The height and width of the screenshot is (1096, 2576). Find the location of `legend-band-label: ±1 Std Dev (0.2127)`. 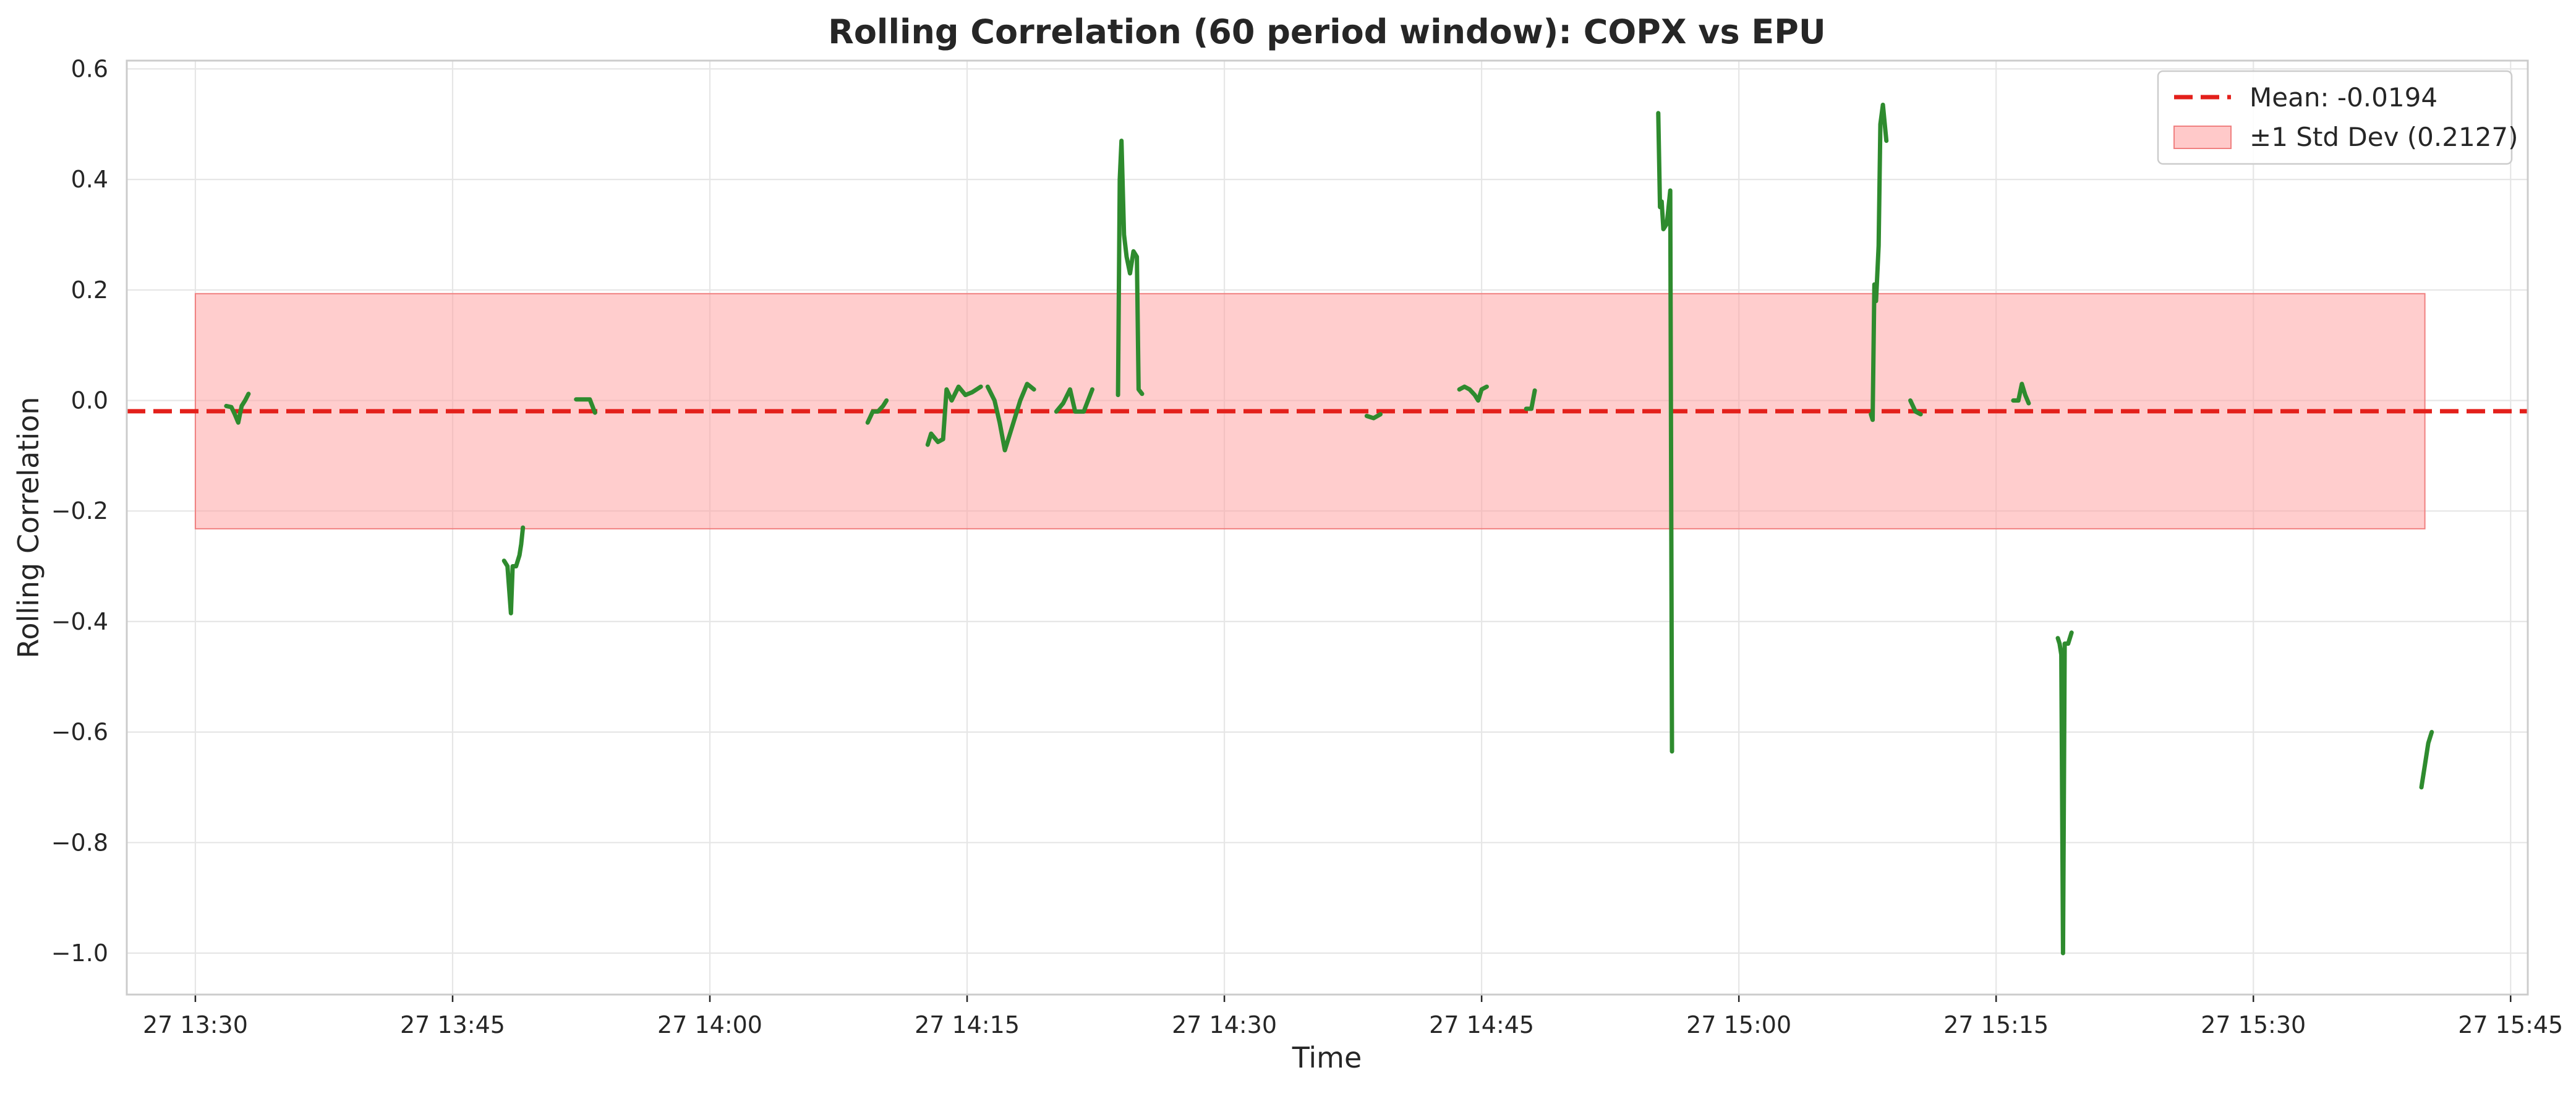

legend-band-label: ±1 Std Dev (0.2127) is located at coordinates (2384, 137).